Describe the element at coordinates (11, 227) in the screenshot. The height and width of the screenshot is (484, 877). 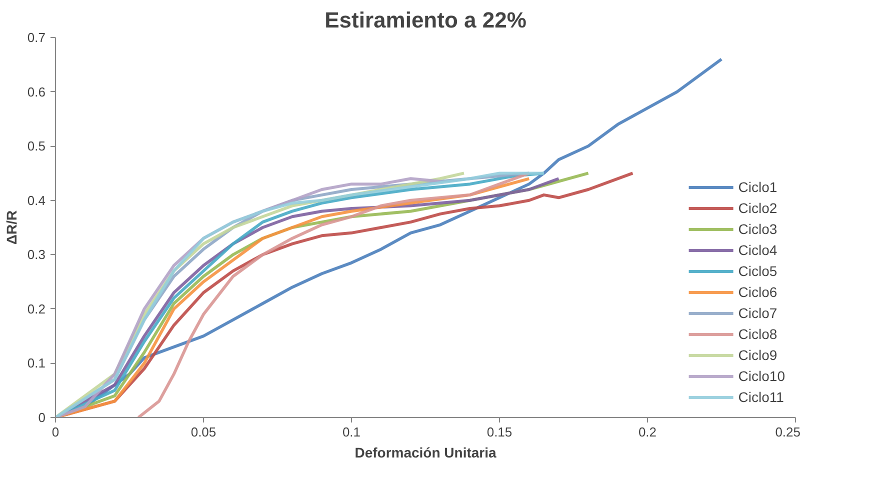
I see `y-axis-title: ΔR/R` at that location.